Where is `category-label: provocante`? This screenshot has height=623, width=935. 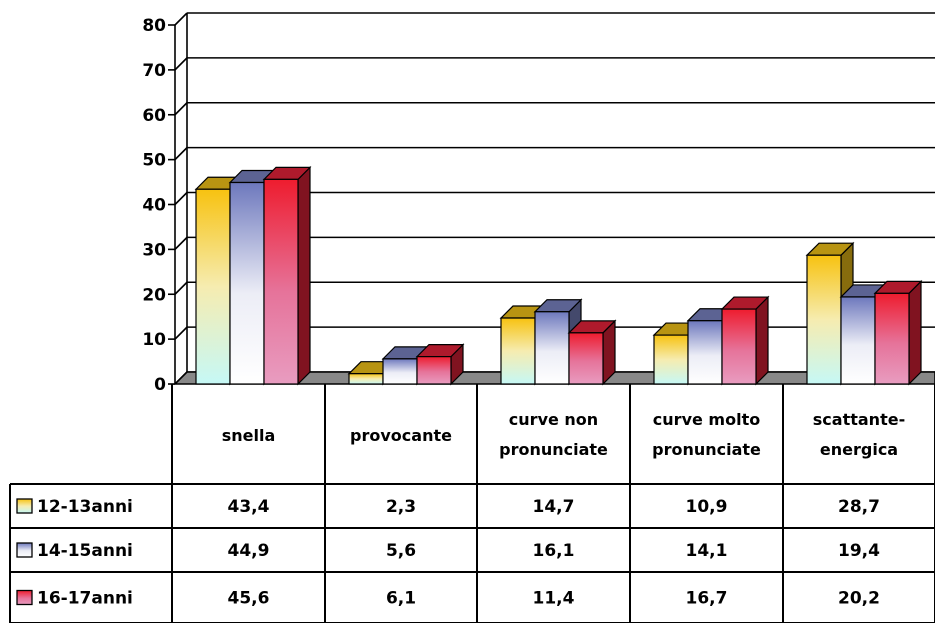 category-label: provocante is located at coordinates (401, 435).